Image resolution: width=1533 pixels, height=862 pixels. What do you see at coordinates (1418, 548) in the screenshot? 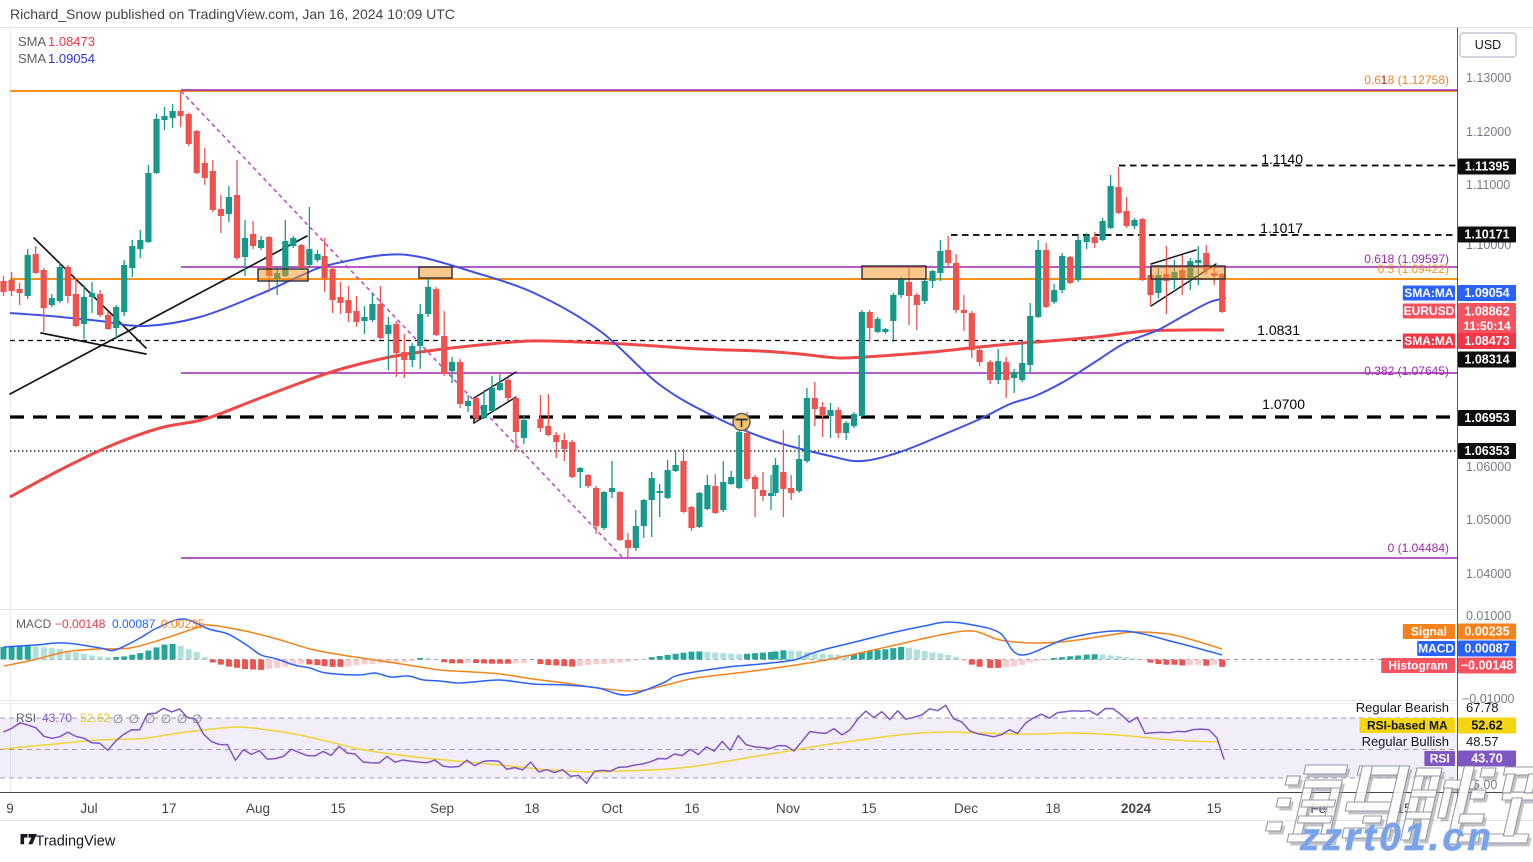
I see `svg-text: 0 (1.04484)` at bounding box center [1418, 548].